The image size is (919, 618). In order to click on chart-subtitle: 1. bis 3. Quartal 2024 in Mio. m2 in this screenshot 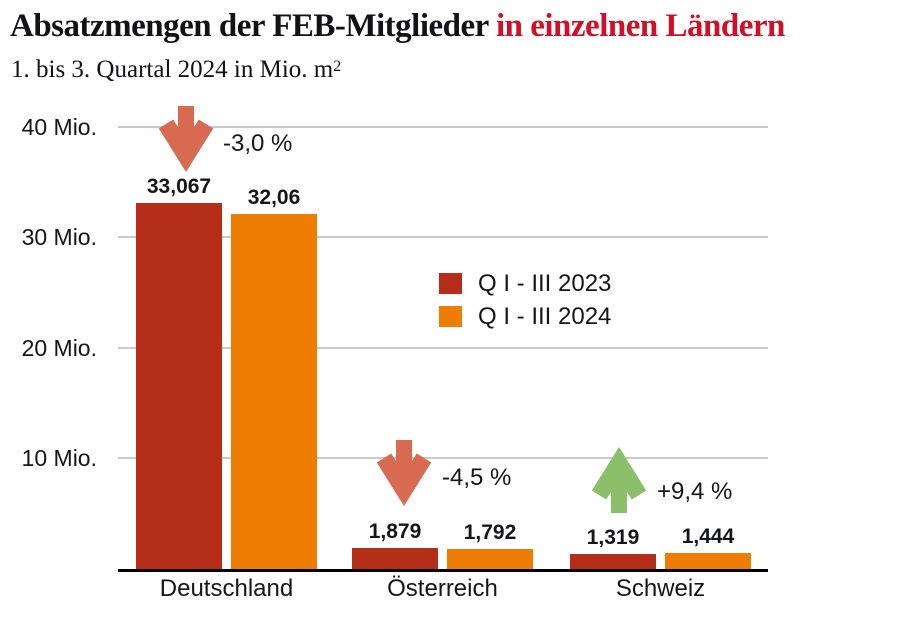, I will do `click(176, 68)`.